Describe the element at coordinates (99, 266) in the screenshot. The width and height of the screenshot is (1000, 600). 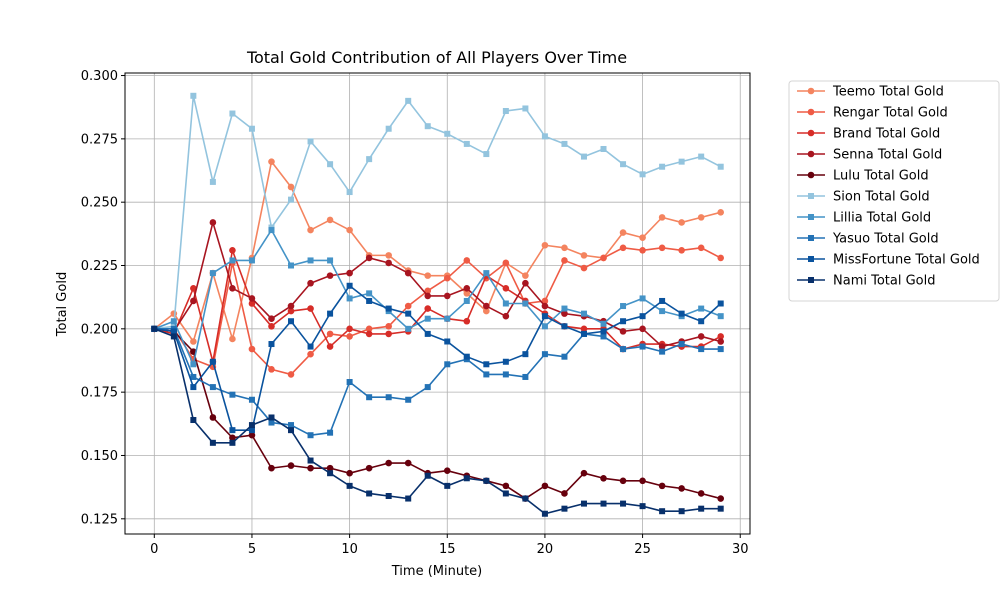
I see `y-tick-label: 0.225` at that location.